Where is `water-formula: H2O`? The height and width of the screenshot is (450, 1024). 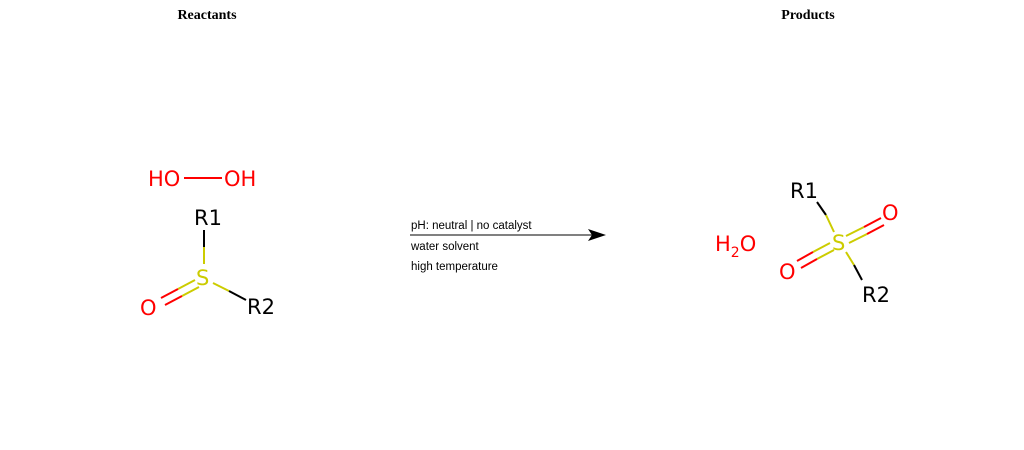 water-formula: H2O is located at coordinates (735, 246).